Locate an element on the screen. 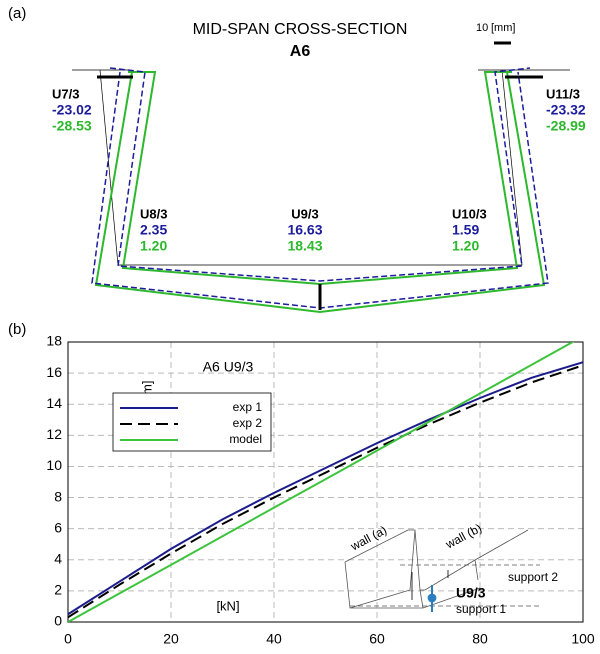 The height and width of the screenshot is (654, 600). y-tick-label: 12 is located at coordinates (54, 434).